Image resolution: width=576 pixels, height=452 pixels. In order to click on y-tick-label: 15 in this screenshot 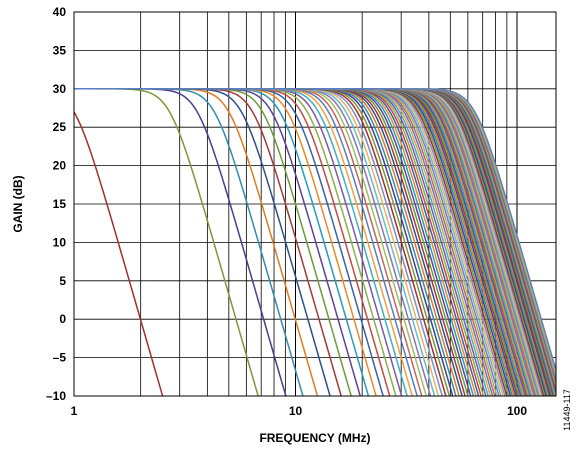, I will do `click(60, 204)`.